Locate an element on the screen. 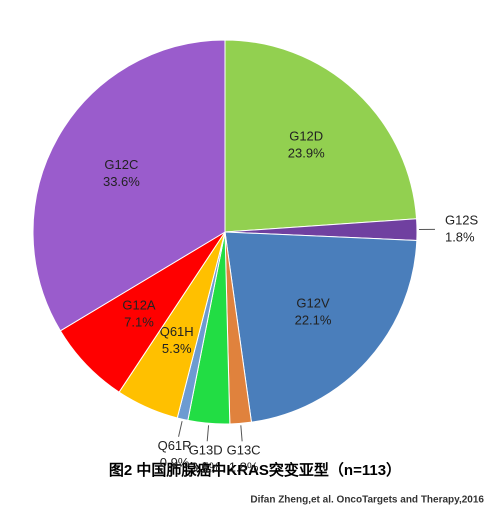 This screenshot has width=501, height=516. slice-label: Q61R is located at coordinates (175, 445).